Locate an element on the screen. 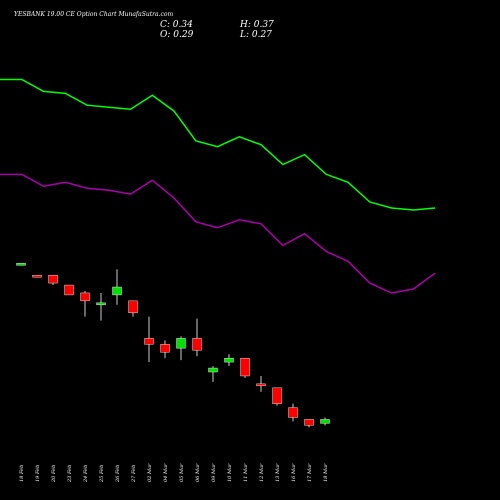 Image resolution: width=500 pixels, height=500 pixels. x-tick-label: 24 Feb is located at coordinates (86, 474).